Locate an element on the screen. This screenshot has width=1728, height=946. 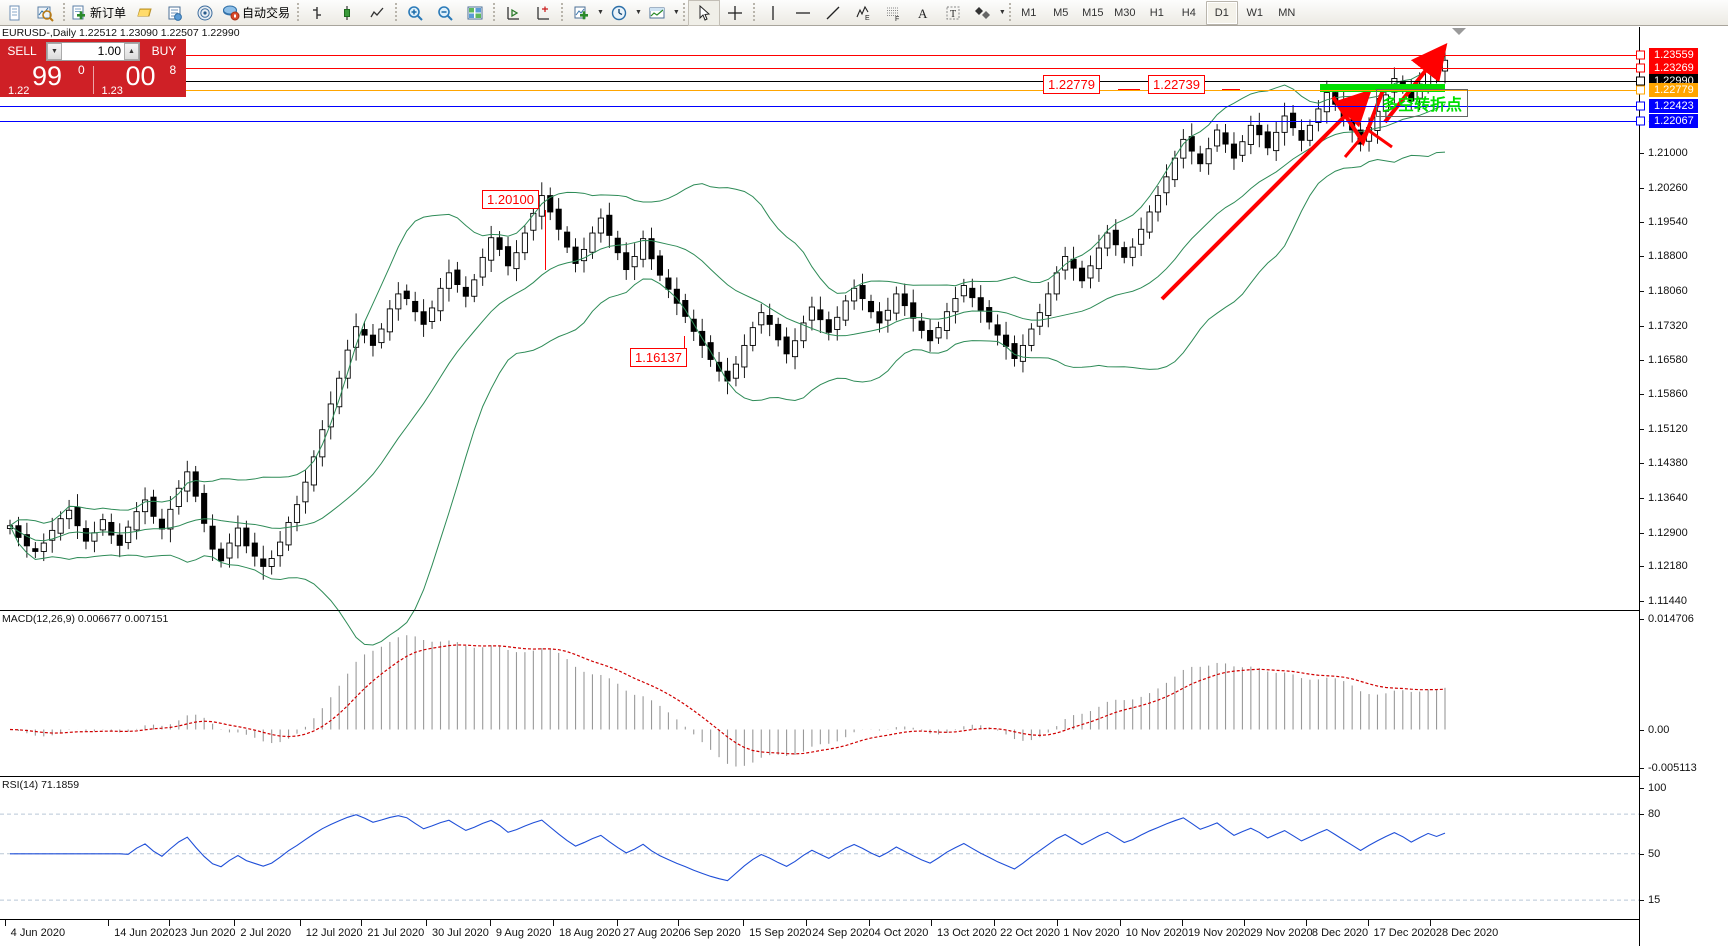
zoom-out-icon is located at coordinates (445, 13).